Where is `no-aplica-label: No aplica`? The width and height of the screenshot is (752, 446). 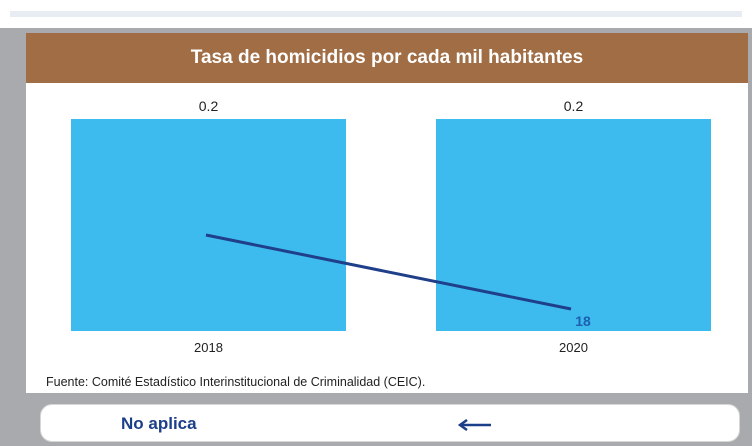
no-aplica-label: No aplica is located at coordinates (159, 423).